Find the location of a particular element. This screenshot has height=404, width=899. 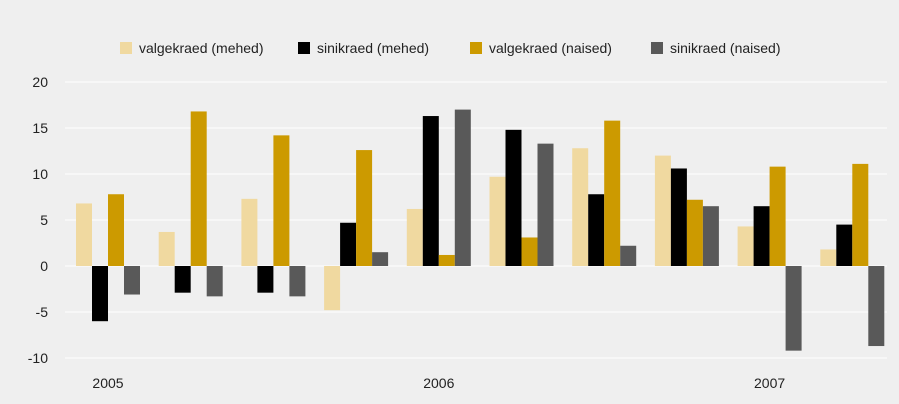

legend-label: sinikraed (naised) is located at coordinates (725, 48).